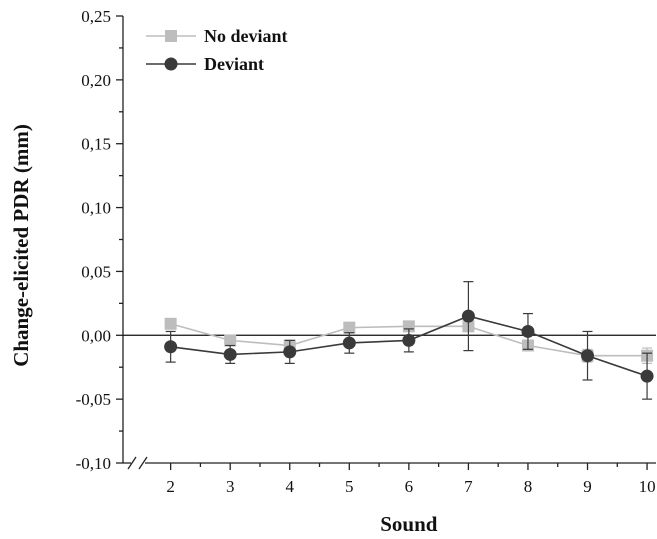 This screenshot has height=539, width=657. What do you see at coordinates (170, 486) in the screenshot?
I see `x-tick-label: 2` at bounding box center [170, 486].